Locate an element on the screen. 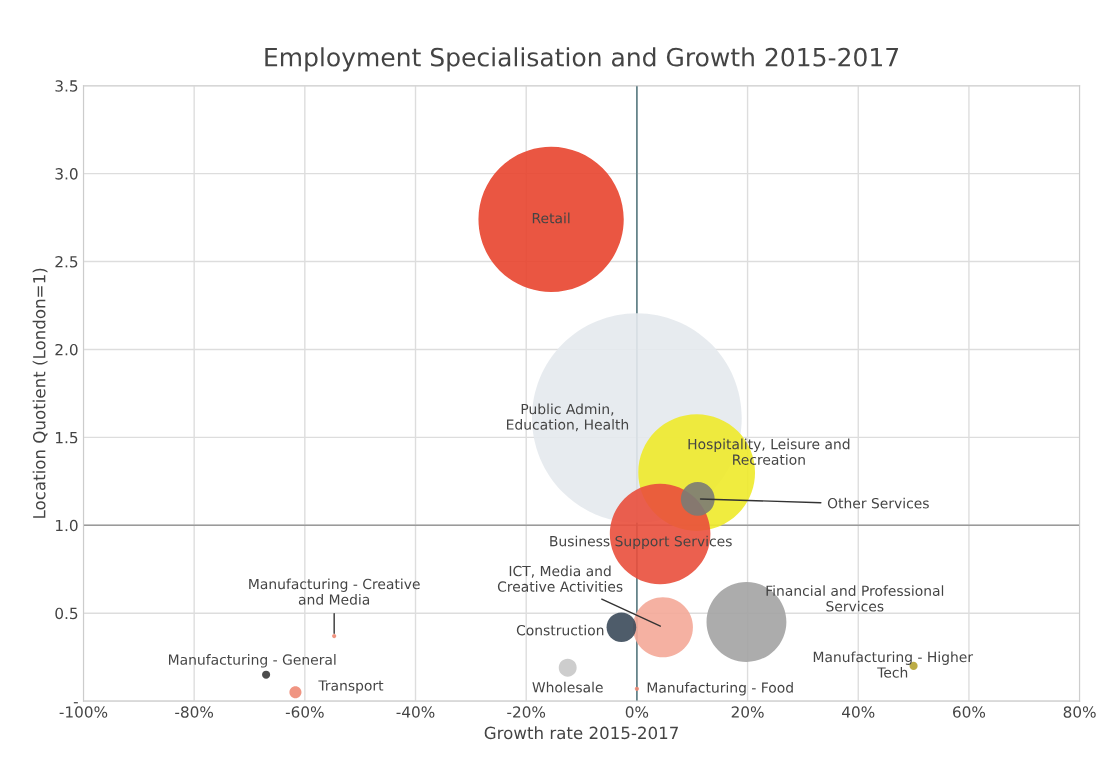 The image size is (1113, 779). x-tick-label: 20% is located at coordinates (747, 712).